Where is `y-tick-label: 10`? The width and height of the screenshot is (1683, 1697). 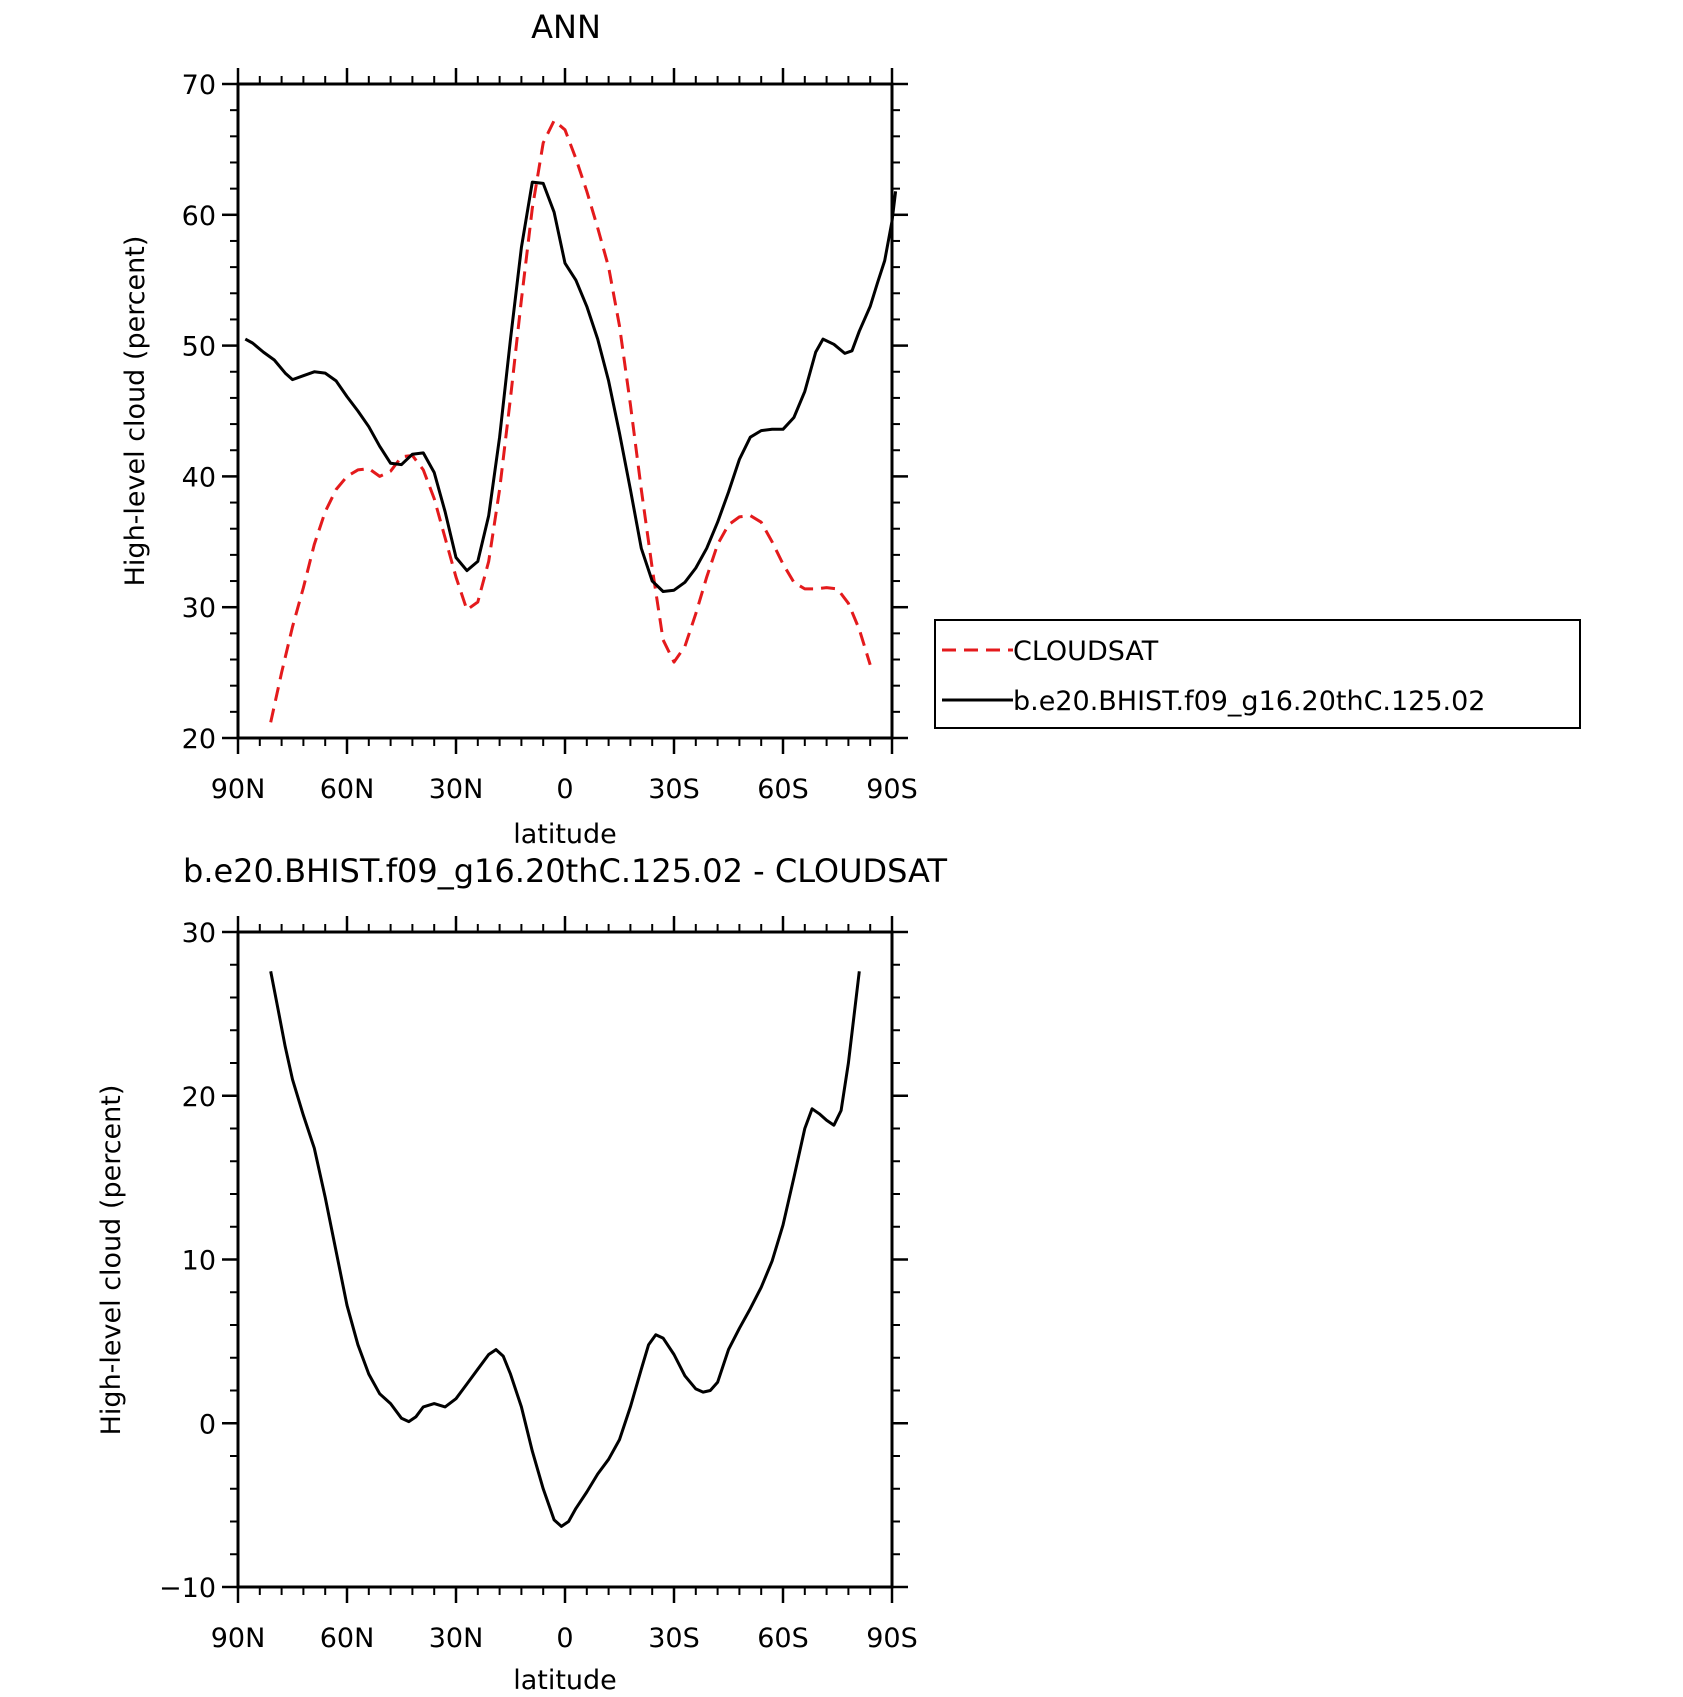
y-tick-label: 10 is located at coordinates (199, 1261).